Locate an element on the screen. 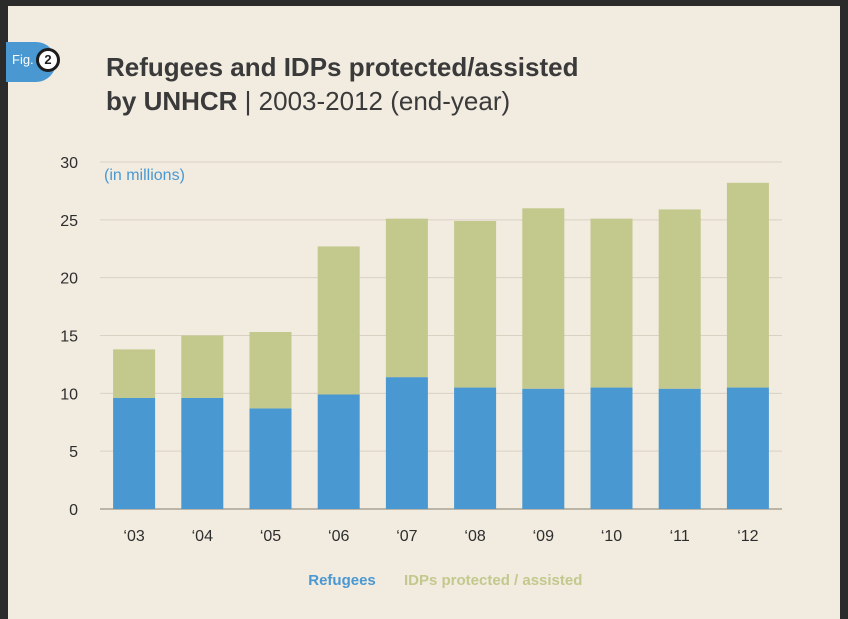 This screenshot has height=619, width=848. legend-refugees: Refugees is located at coordinates (342, 580).